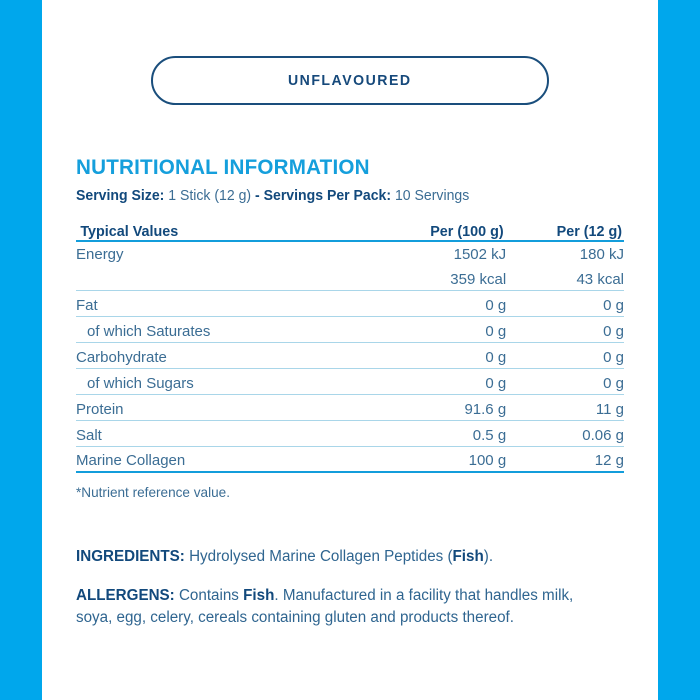  Describe the element at coordinates (601, 254) in the screenshot. I see `row-value-per-serving: 180 kJ` at that location.